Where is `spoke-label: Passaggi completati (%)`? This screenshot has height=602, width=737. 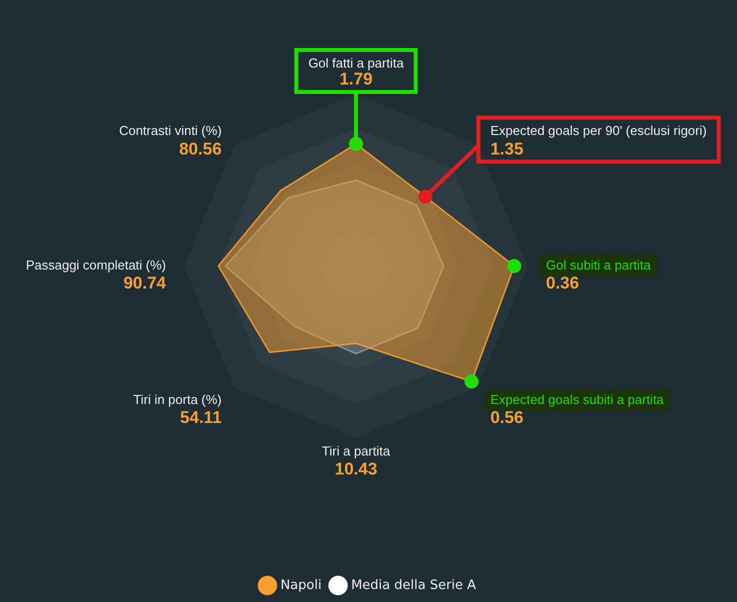 spoke-label: Passaggi completati (%) is located at coordinates (96, 265).